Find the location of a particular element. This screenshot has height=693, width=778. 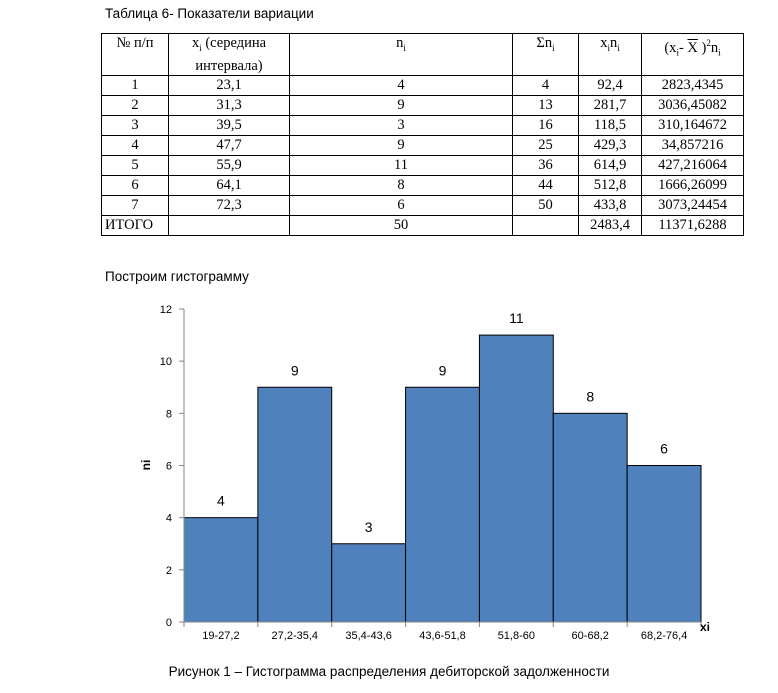

y-axis-title: ni is located at coordinates (146, 465).